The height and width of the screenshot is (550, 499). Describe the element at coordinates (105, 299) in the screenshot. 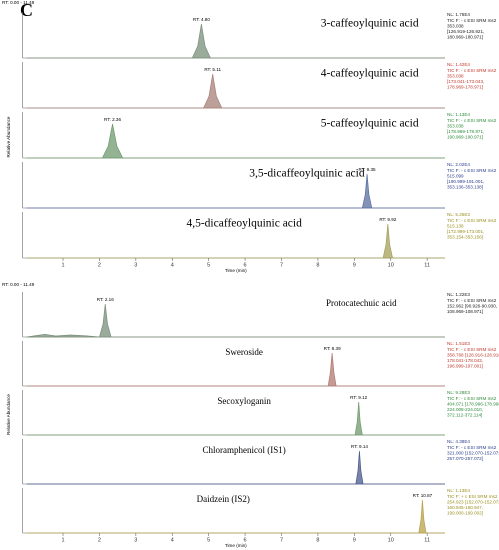

I see `retention-time-label: RT: 2.16` at that location.